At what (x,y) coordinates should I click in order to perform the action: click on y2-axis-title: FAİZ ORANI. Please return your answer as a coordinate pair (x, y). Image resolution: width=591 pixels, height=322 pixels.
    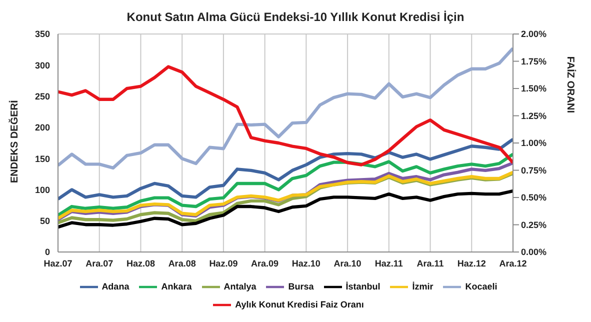
    Looking at the image, I should click on (570, 85).